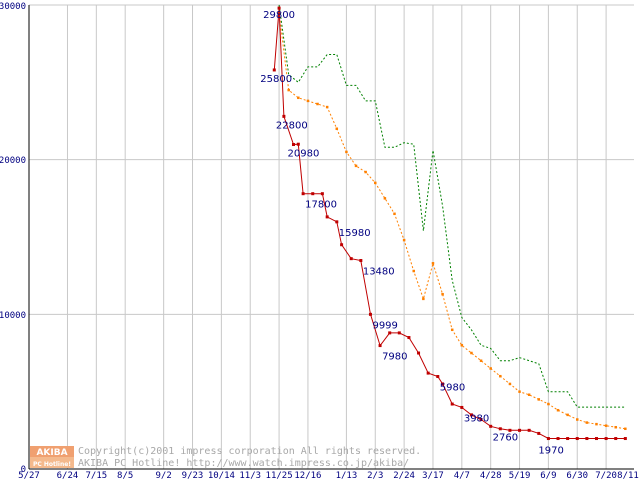 The image size is (640, 480). I want to click on data-label: 29800, so click(279, 15).